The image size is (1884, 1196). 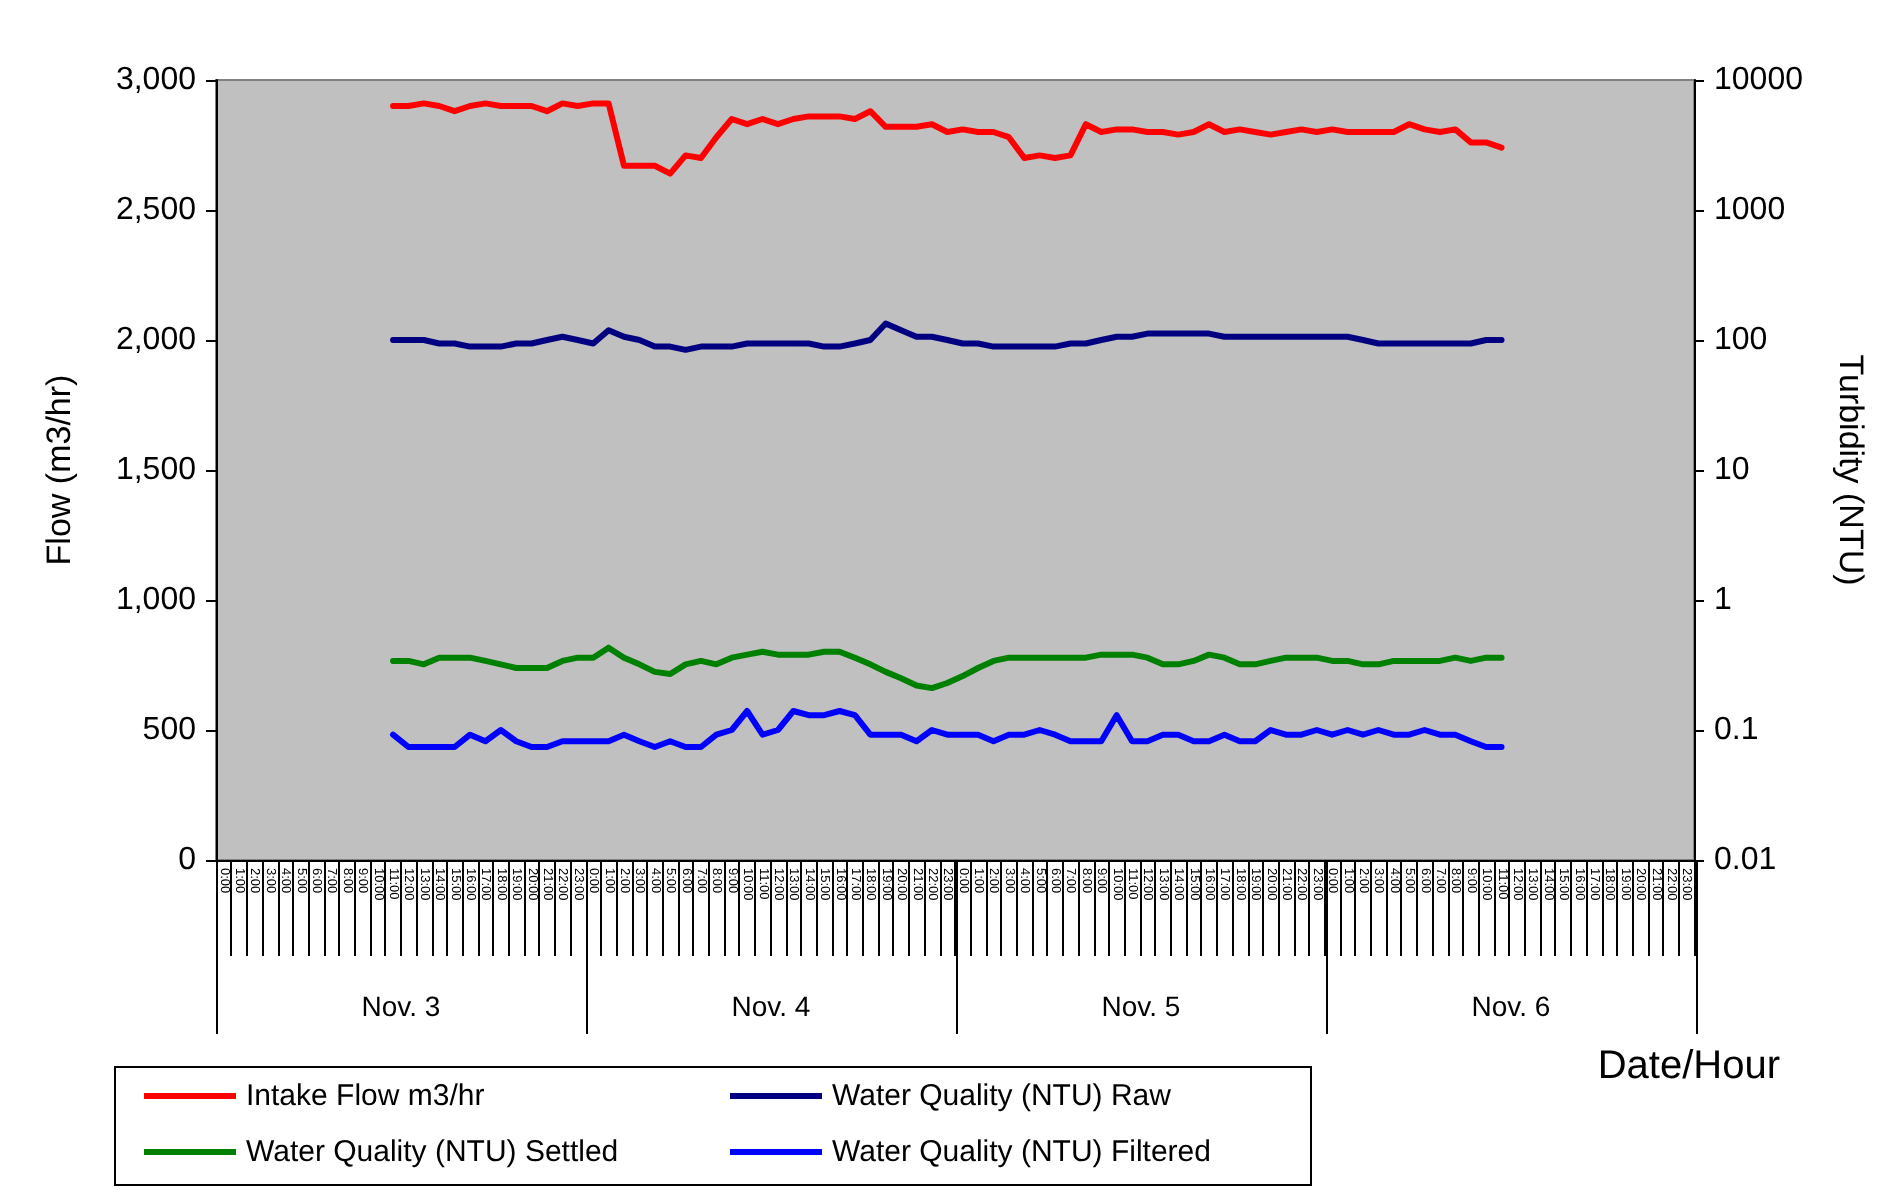 What do you see at coordinates (156, 470) in the screenshot?
I see `y-tick-label: 1,500` at bounding box center [156, 470].